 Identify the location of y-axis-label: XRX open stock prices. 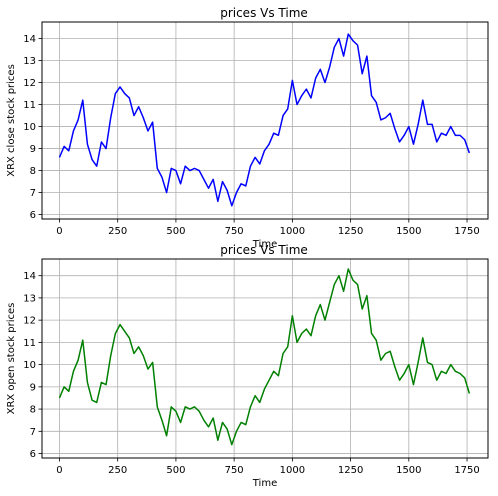
(11, 359).